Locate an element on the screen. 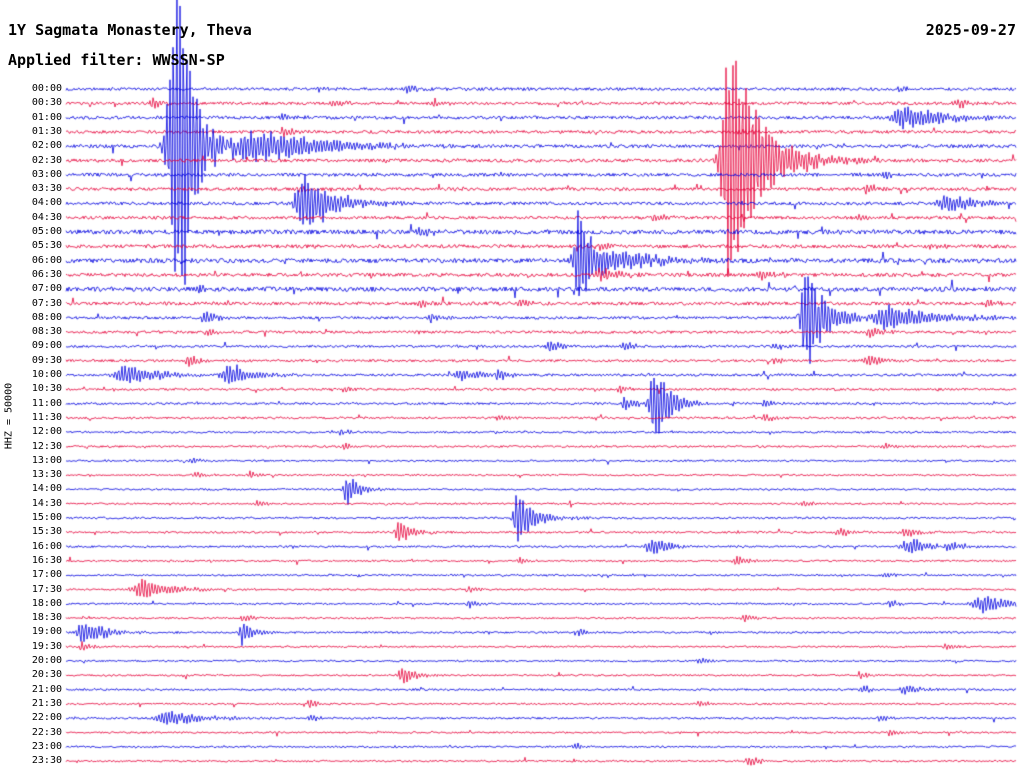 This screenshot has height=780, width=1024. time-label-2230: 22:30 is located at coordinates (46, 732).